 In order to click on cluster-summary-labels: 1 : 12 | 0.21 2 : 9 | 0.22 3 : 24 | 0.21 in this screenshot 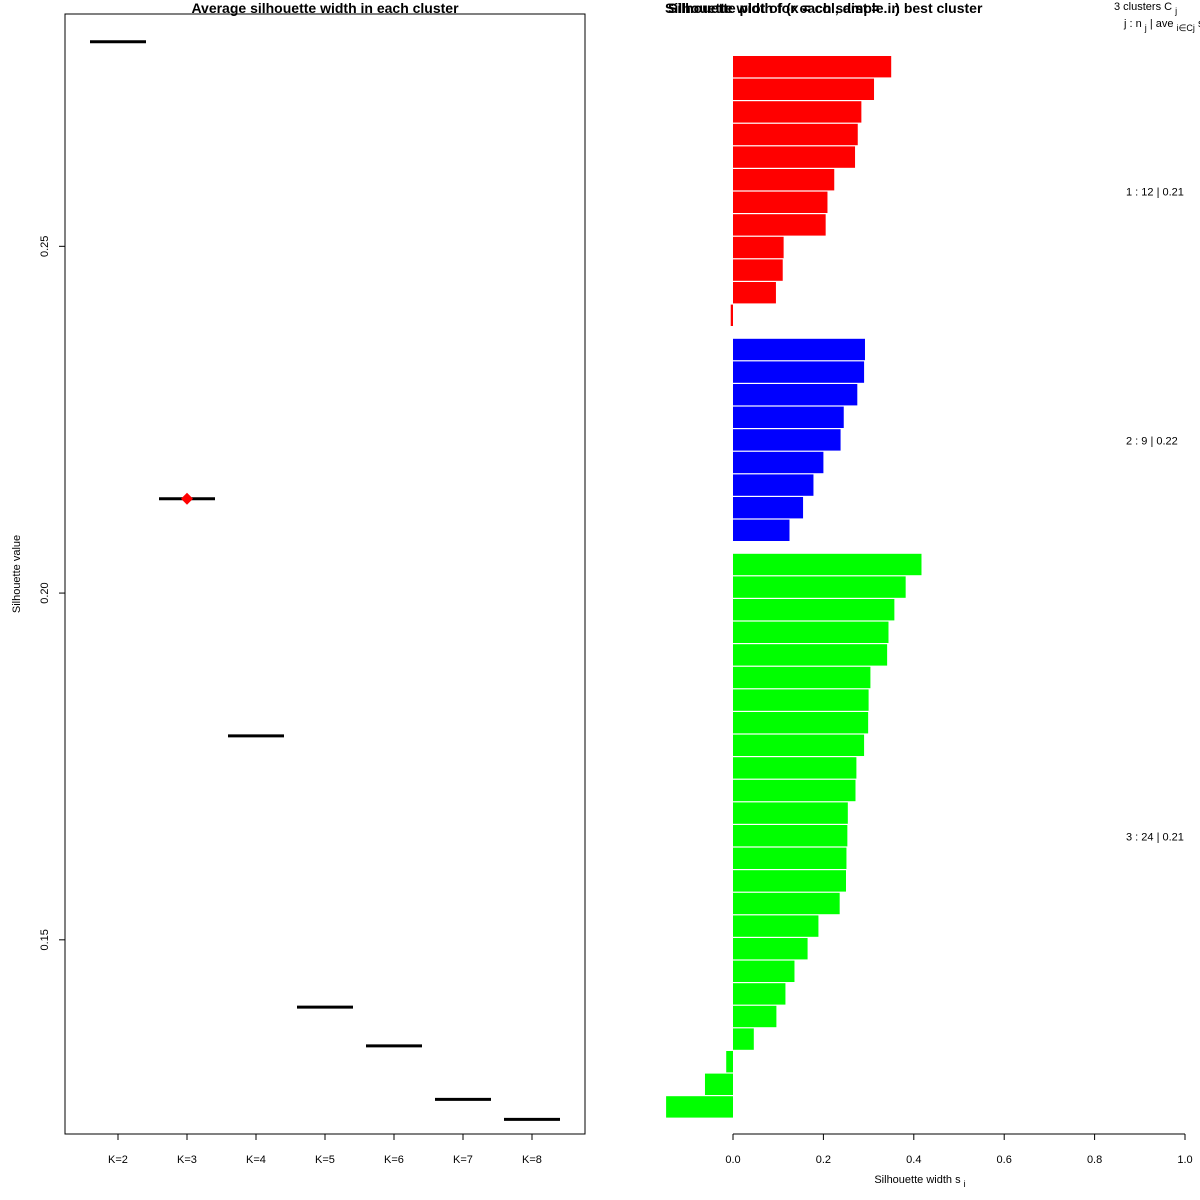, I will do `click(1155, 515)`.